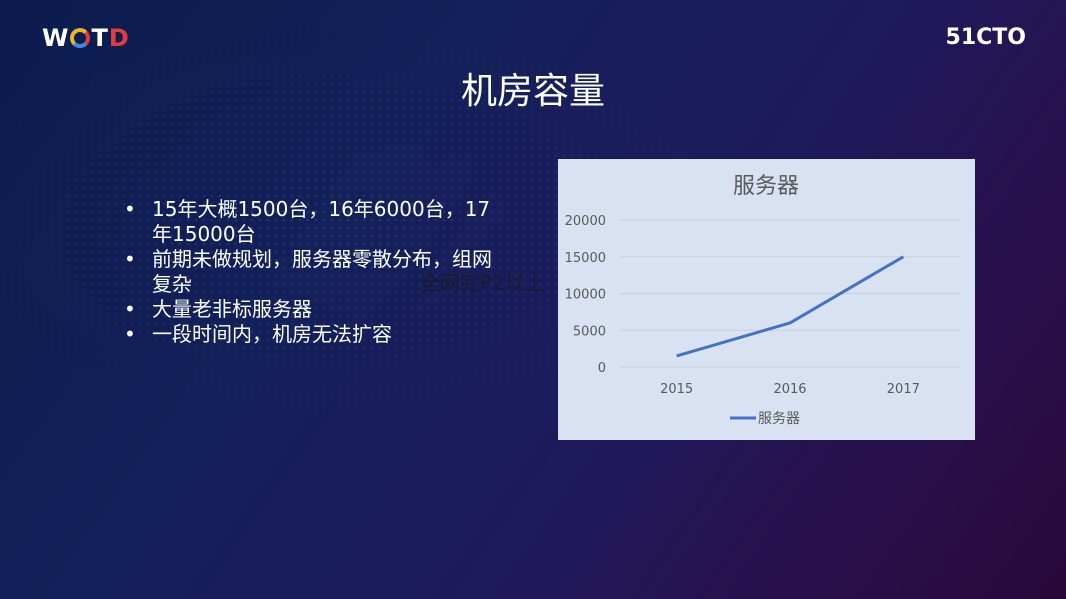 The width and height of the screenshot is (1066, 599). I want to click on series-line, so click(790, 306).